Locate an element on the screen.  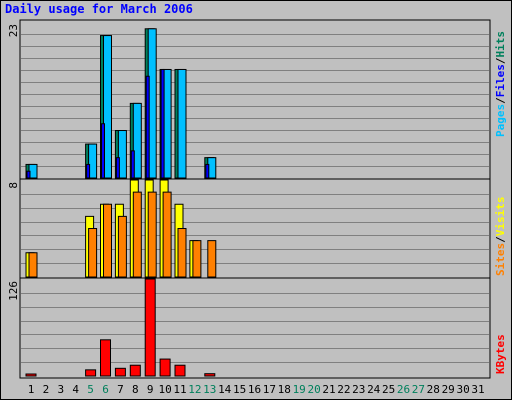
x-tick-label: 15 is located at coordinates (239, 389).